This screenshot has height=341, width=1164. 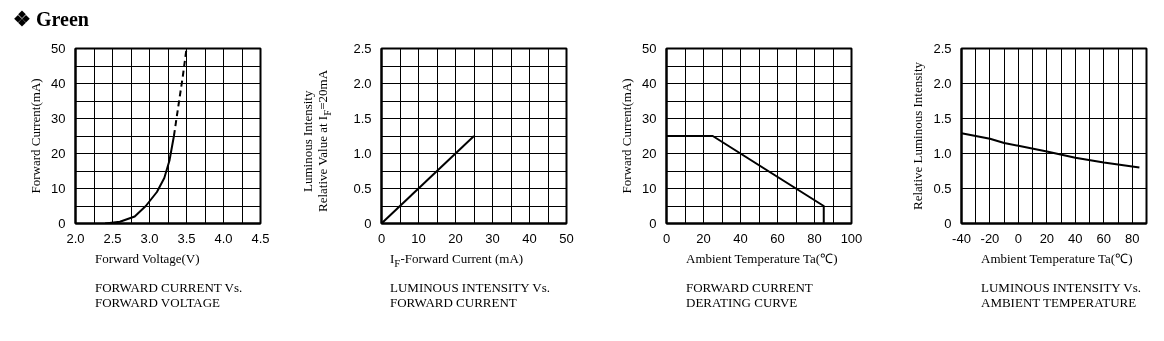 What do you see at coordinates (851, 238) in the screenshot?
I see `x-tick-label: 100` at bounding box center [851, 238].